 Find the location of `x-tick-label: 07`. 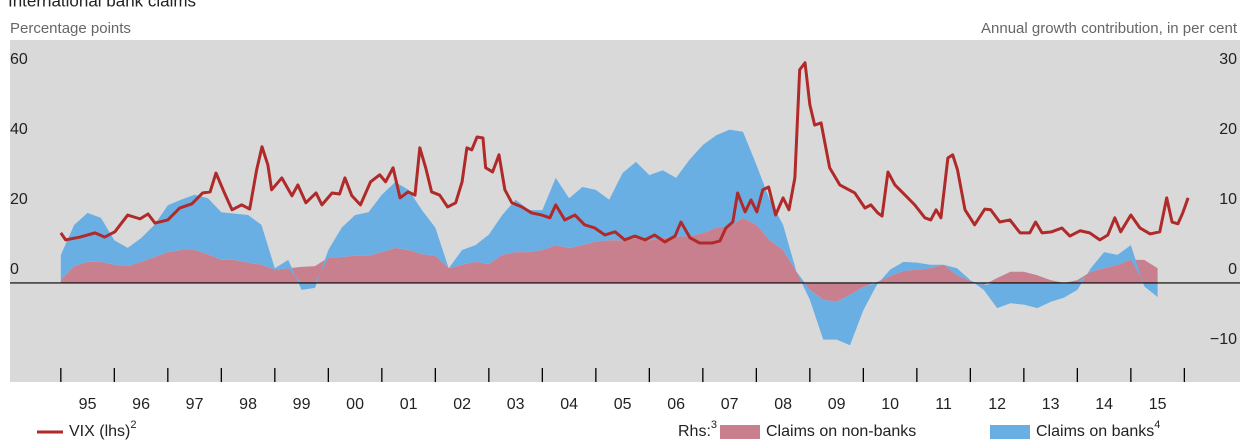

x-tick-label: 07 is located at coordinates (730, 404).